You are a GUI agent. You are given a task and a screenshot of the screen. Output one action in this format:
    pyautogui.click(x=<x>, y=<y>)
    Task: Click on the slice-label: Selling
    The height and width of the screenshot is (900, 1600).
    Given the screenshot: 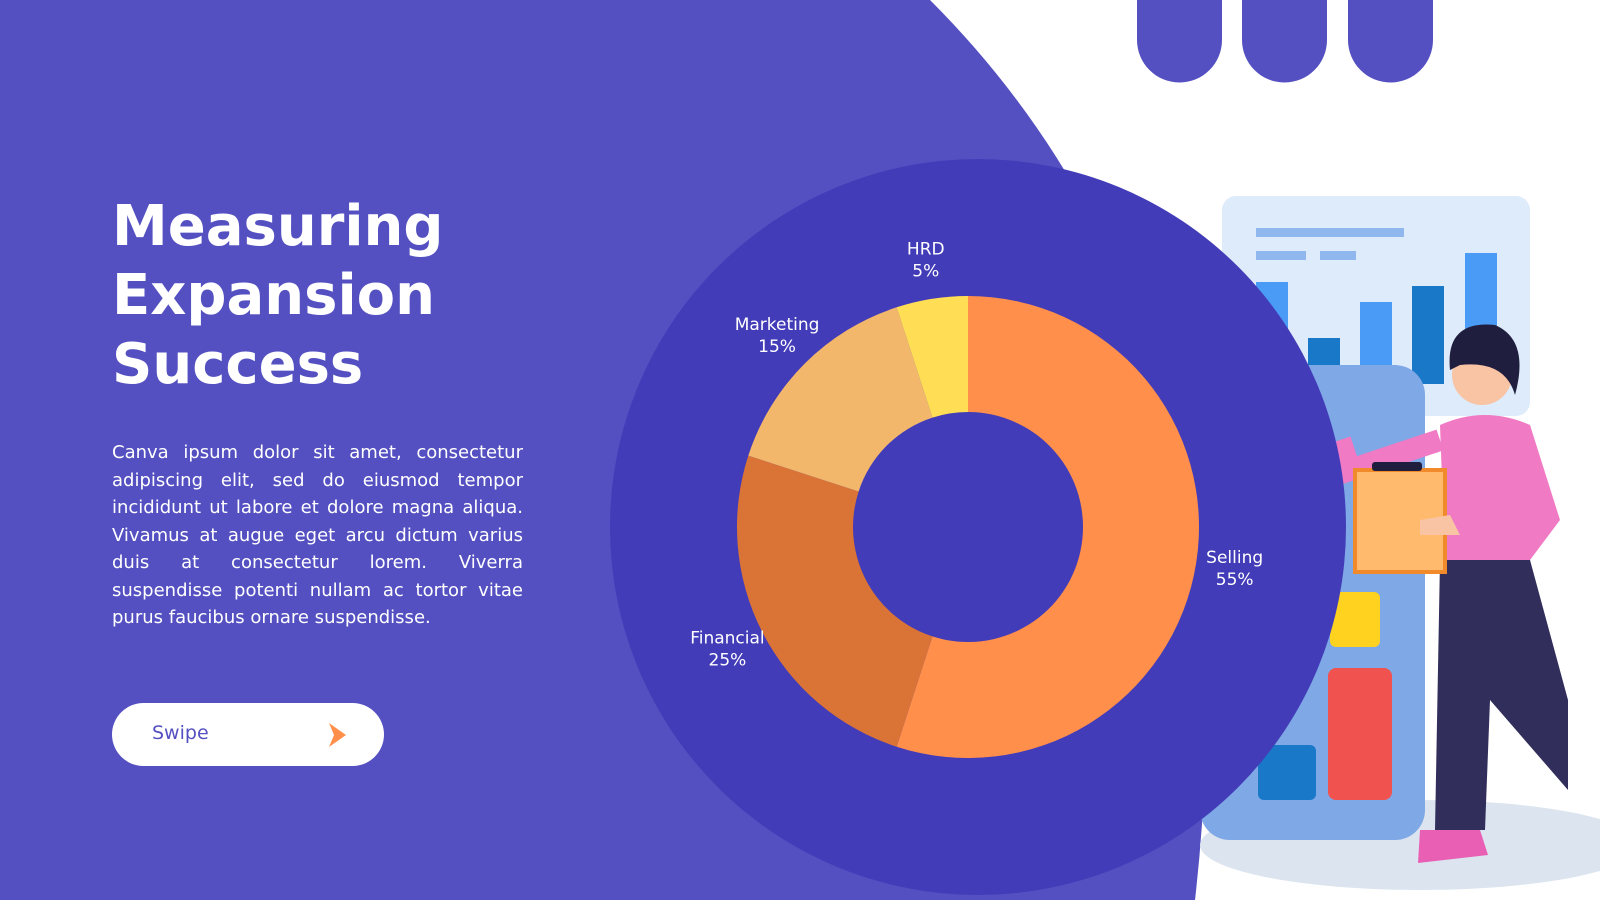 What is the action you would take?
    pyautogui.click(x=1234, y=558)
    